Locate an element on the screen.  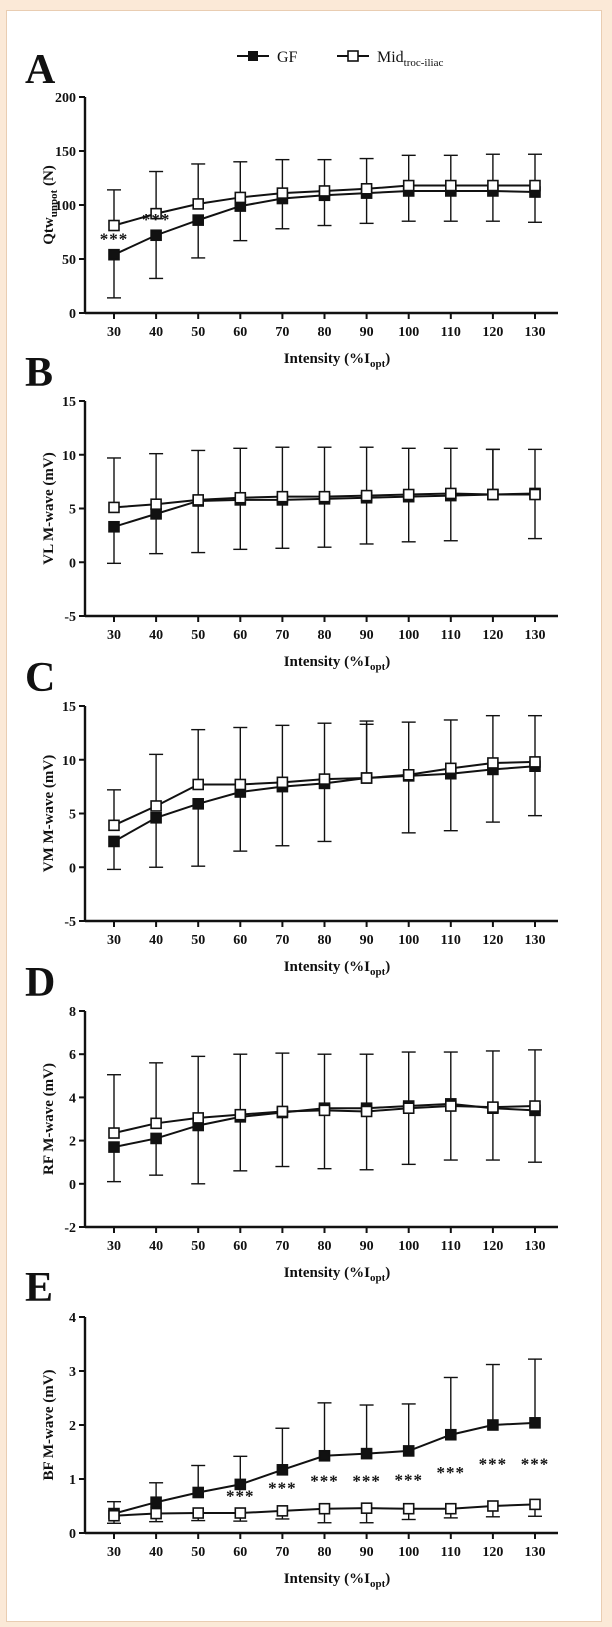
legend-gf-marker is located at coordinates (253, 56).